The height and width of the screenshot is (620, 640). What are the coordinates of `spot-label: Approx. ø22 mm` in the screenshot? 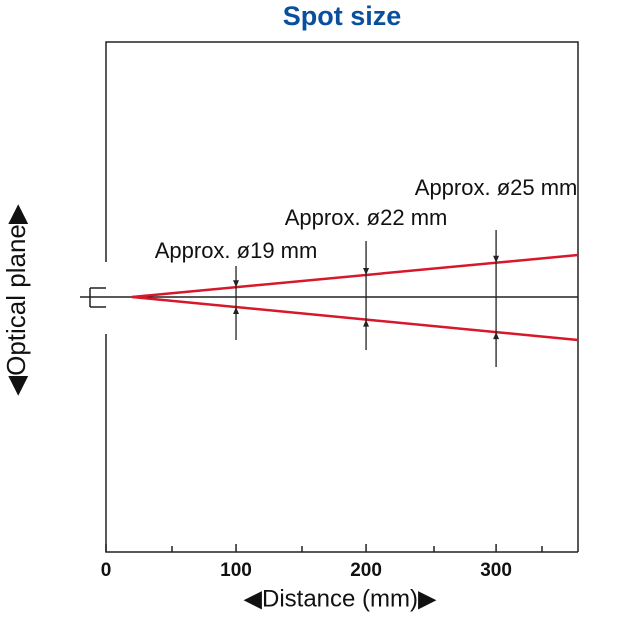 It's located at (366, 217).